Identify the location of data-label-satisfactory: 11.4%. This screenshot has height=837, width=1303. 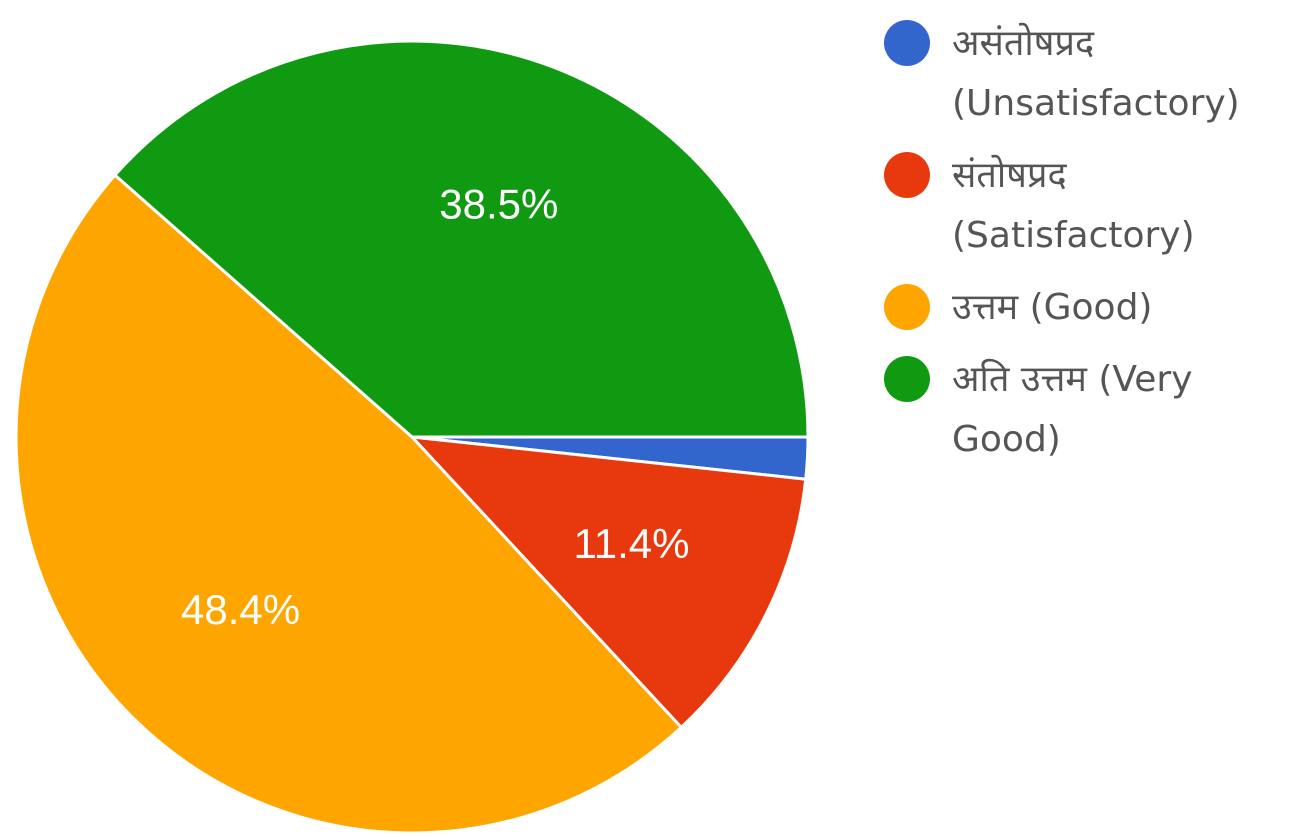
(632, 543).